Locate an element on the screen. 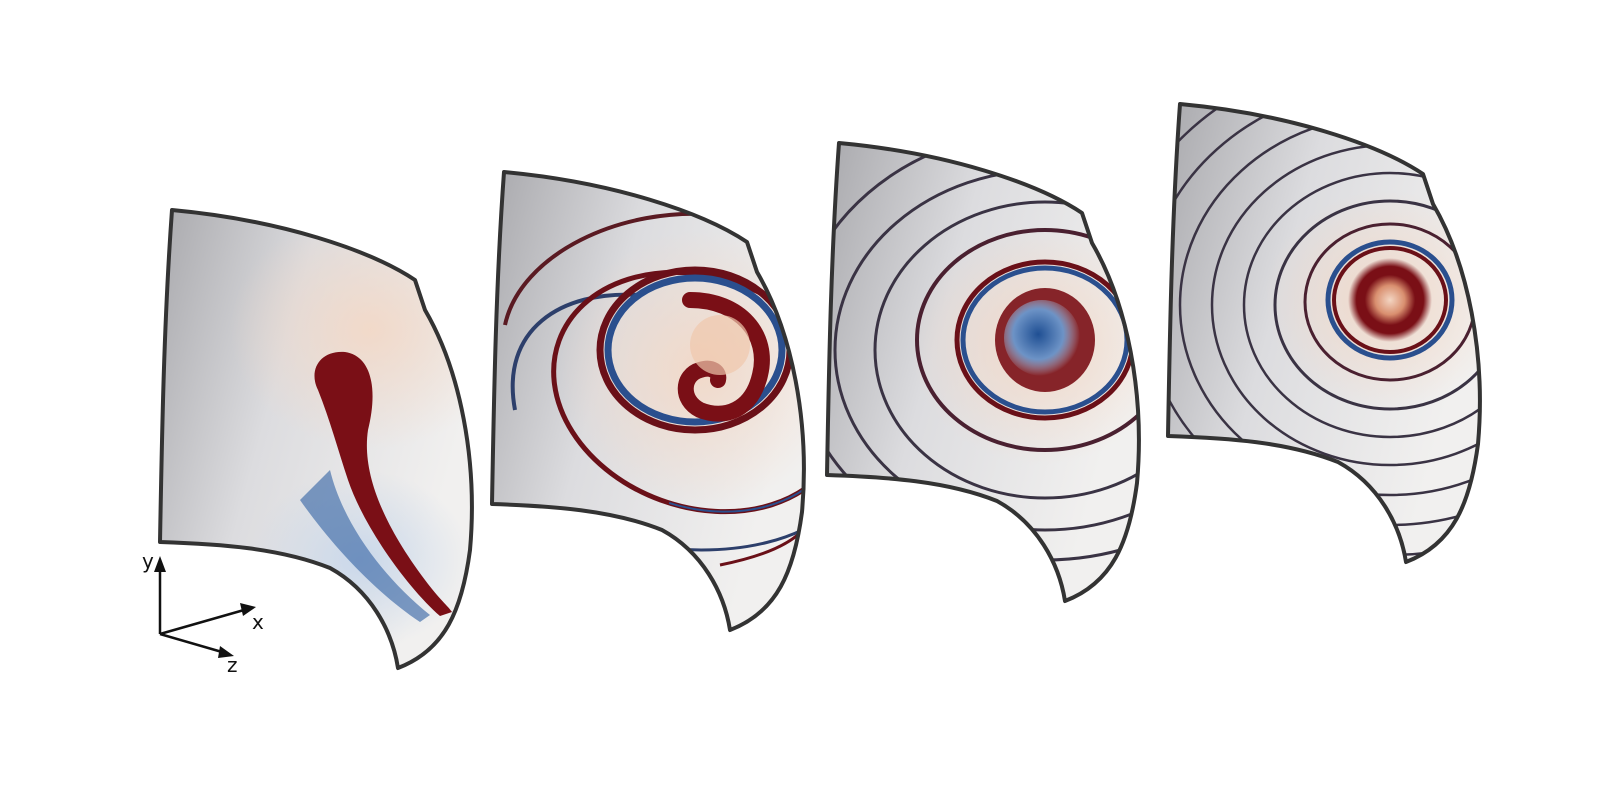  axis-label-x: x is located at coordinates (258, 622).